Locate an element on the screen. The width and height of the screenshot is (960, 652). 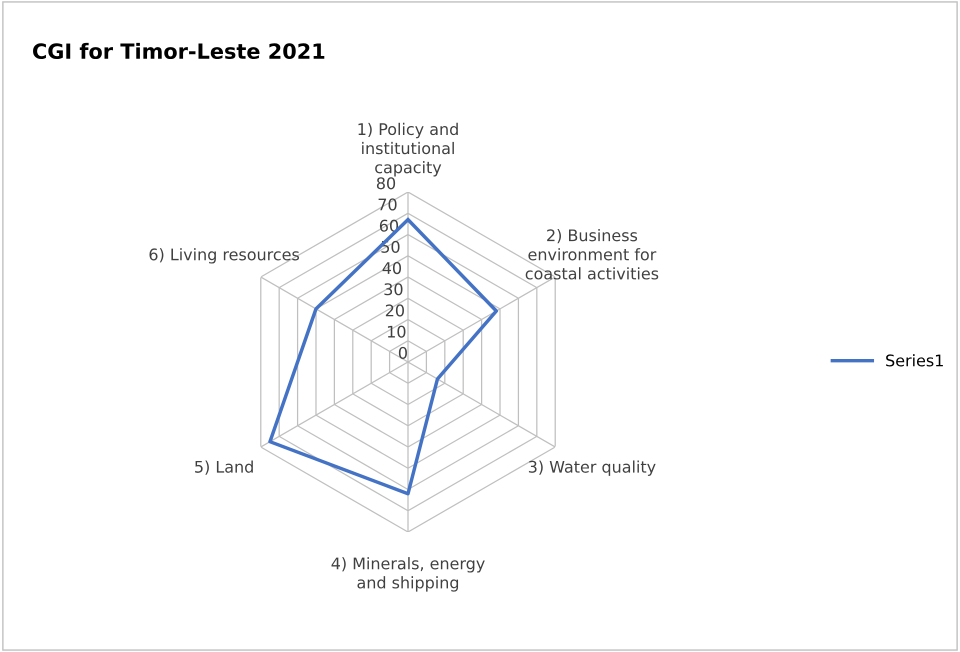
spoke-label: 6) Living resources is located at coordinates (224, 256).